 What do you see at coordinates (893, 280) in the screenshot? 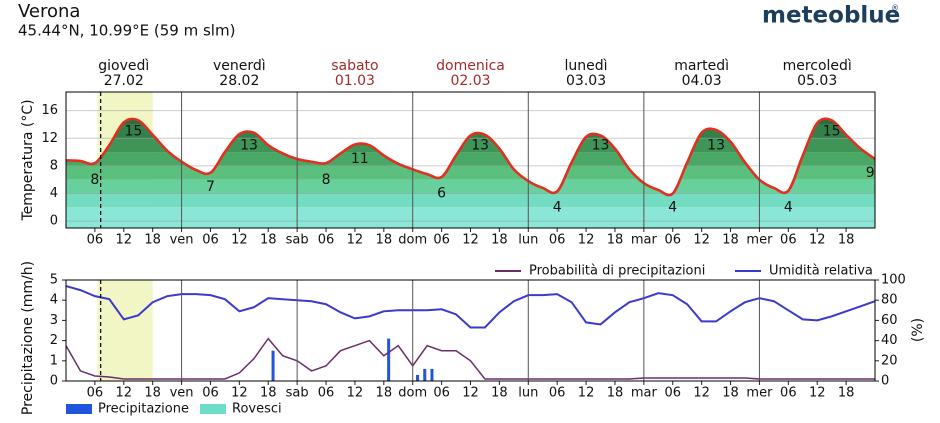
I see `y2-tick-label: 100` at bounding box center [893, 280].